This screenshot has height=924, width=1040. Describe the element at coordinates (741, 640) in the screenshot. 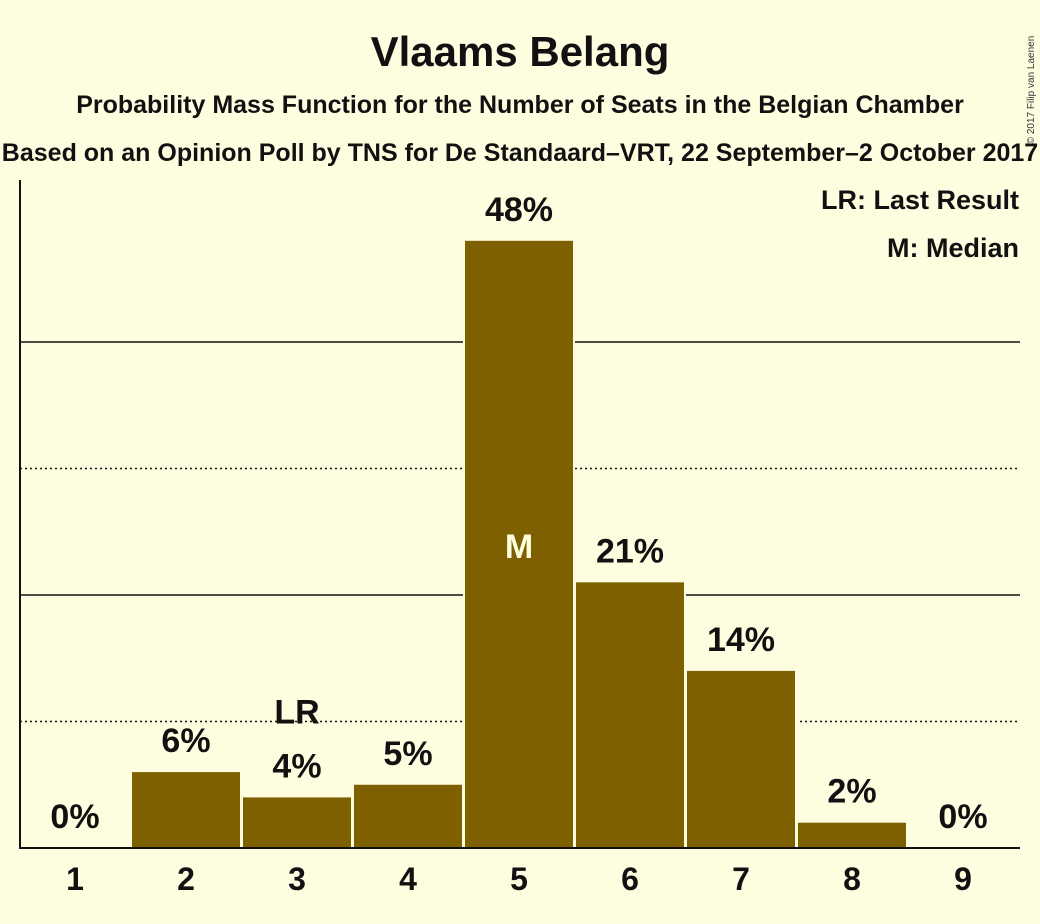

I see `bar-value-label: 14%` at that location.